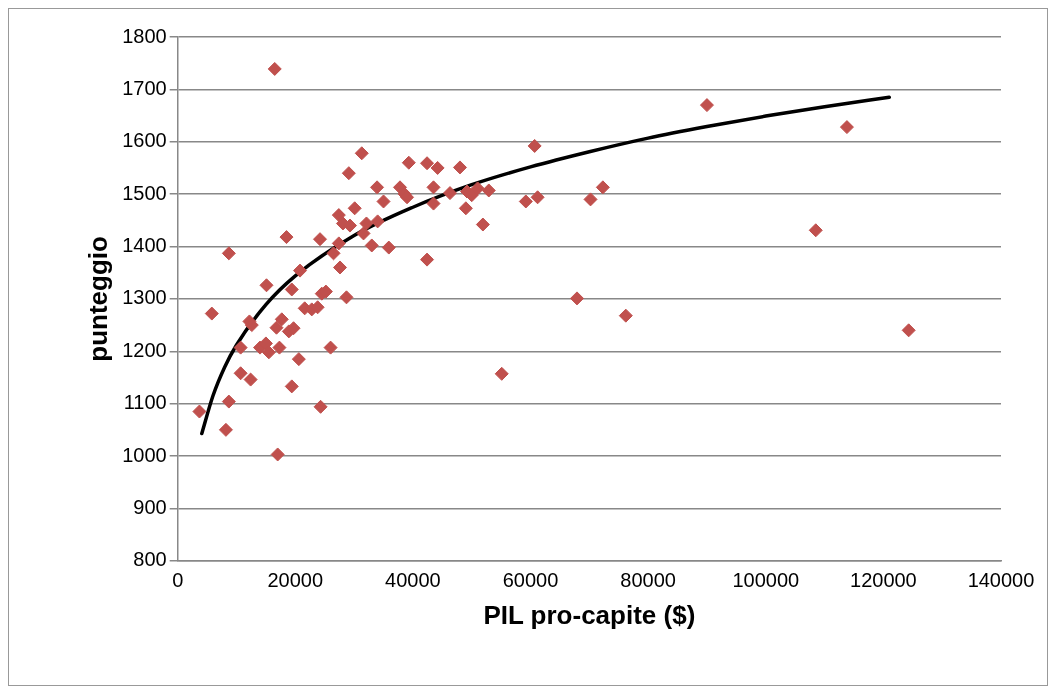 The height and width of the screenshot is (697, 1060). What do you see at coordinates (648, 580) in the screenshot?
I see `x-tick-label: 80000` at bounding box center [648, 580].